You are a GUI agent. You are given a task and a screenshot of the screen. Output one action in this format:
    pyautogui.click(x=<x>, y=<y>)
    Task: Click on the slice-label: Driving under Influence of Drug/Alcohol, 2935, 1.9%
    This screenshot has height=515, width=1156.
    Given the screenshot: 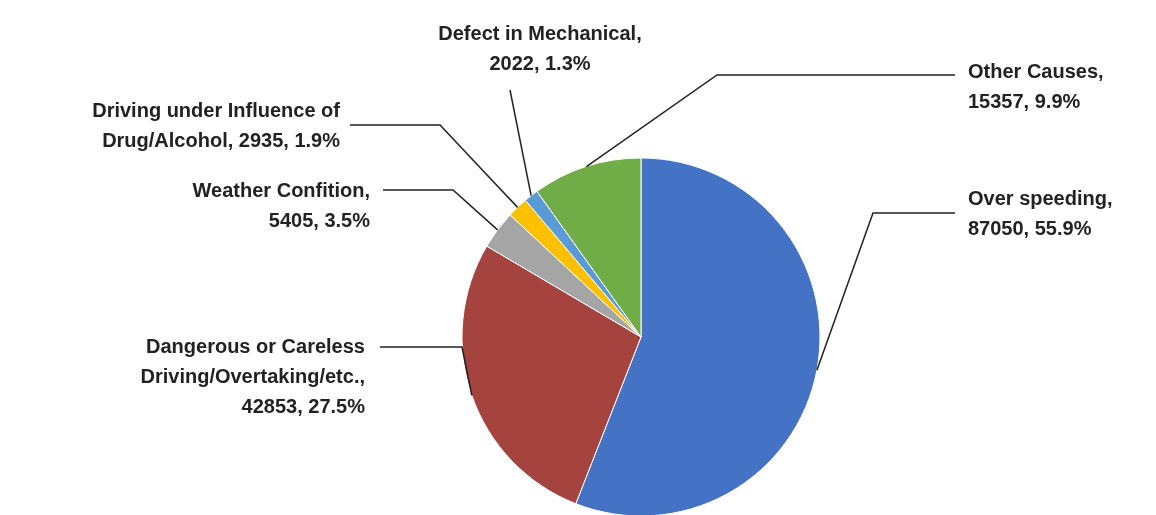 What is the action you would take?
    pyautogui.click(x=215, y=125)
    